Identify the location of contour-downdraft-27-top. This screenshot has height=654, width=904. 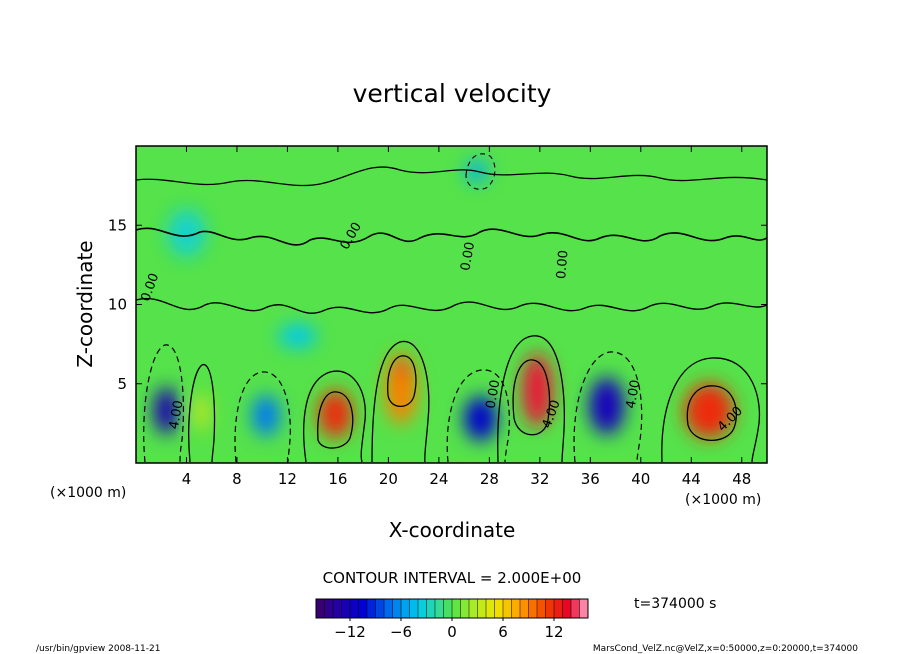
(480, 171).